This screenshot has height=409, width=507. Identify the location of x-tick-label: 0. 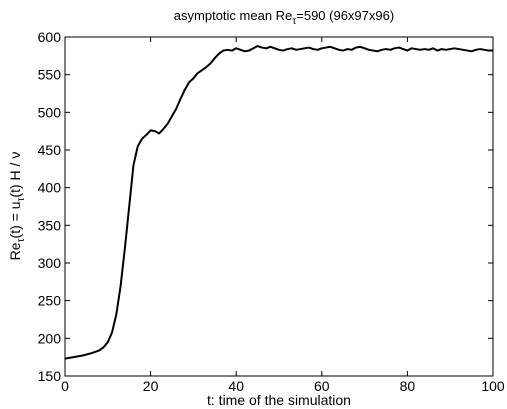
(65, 386).